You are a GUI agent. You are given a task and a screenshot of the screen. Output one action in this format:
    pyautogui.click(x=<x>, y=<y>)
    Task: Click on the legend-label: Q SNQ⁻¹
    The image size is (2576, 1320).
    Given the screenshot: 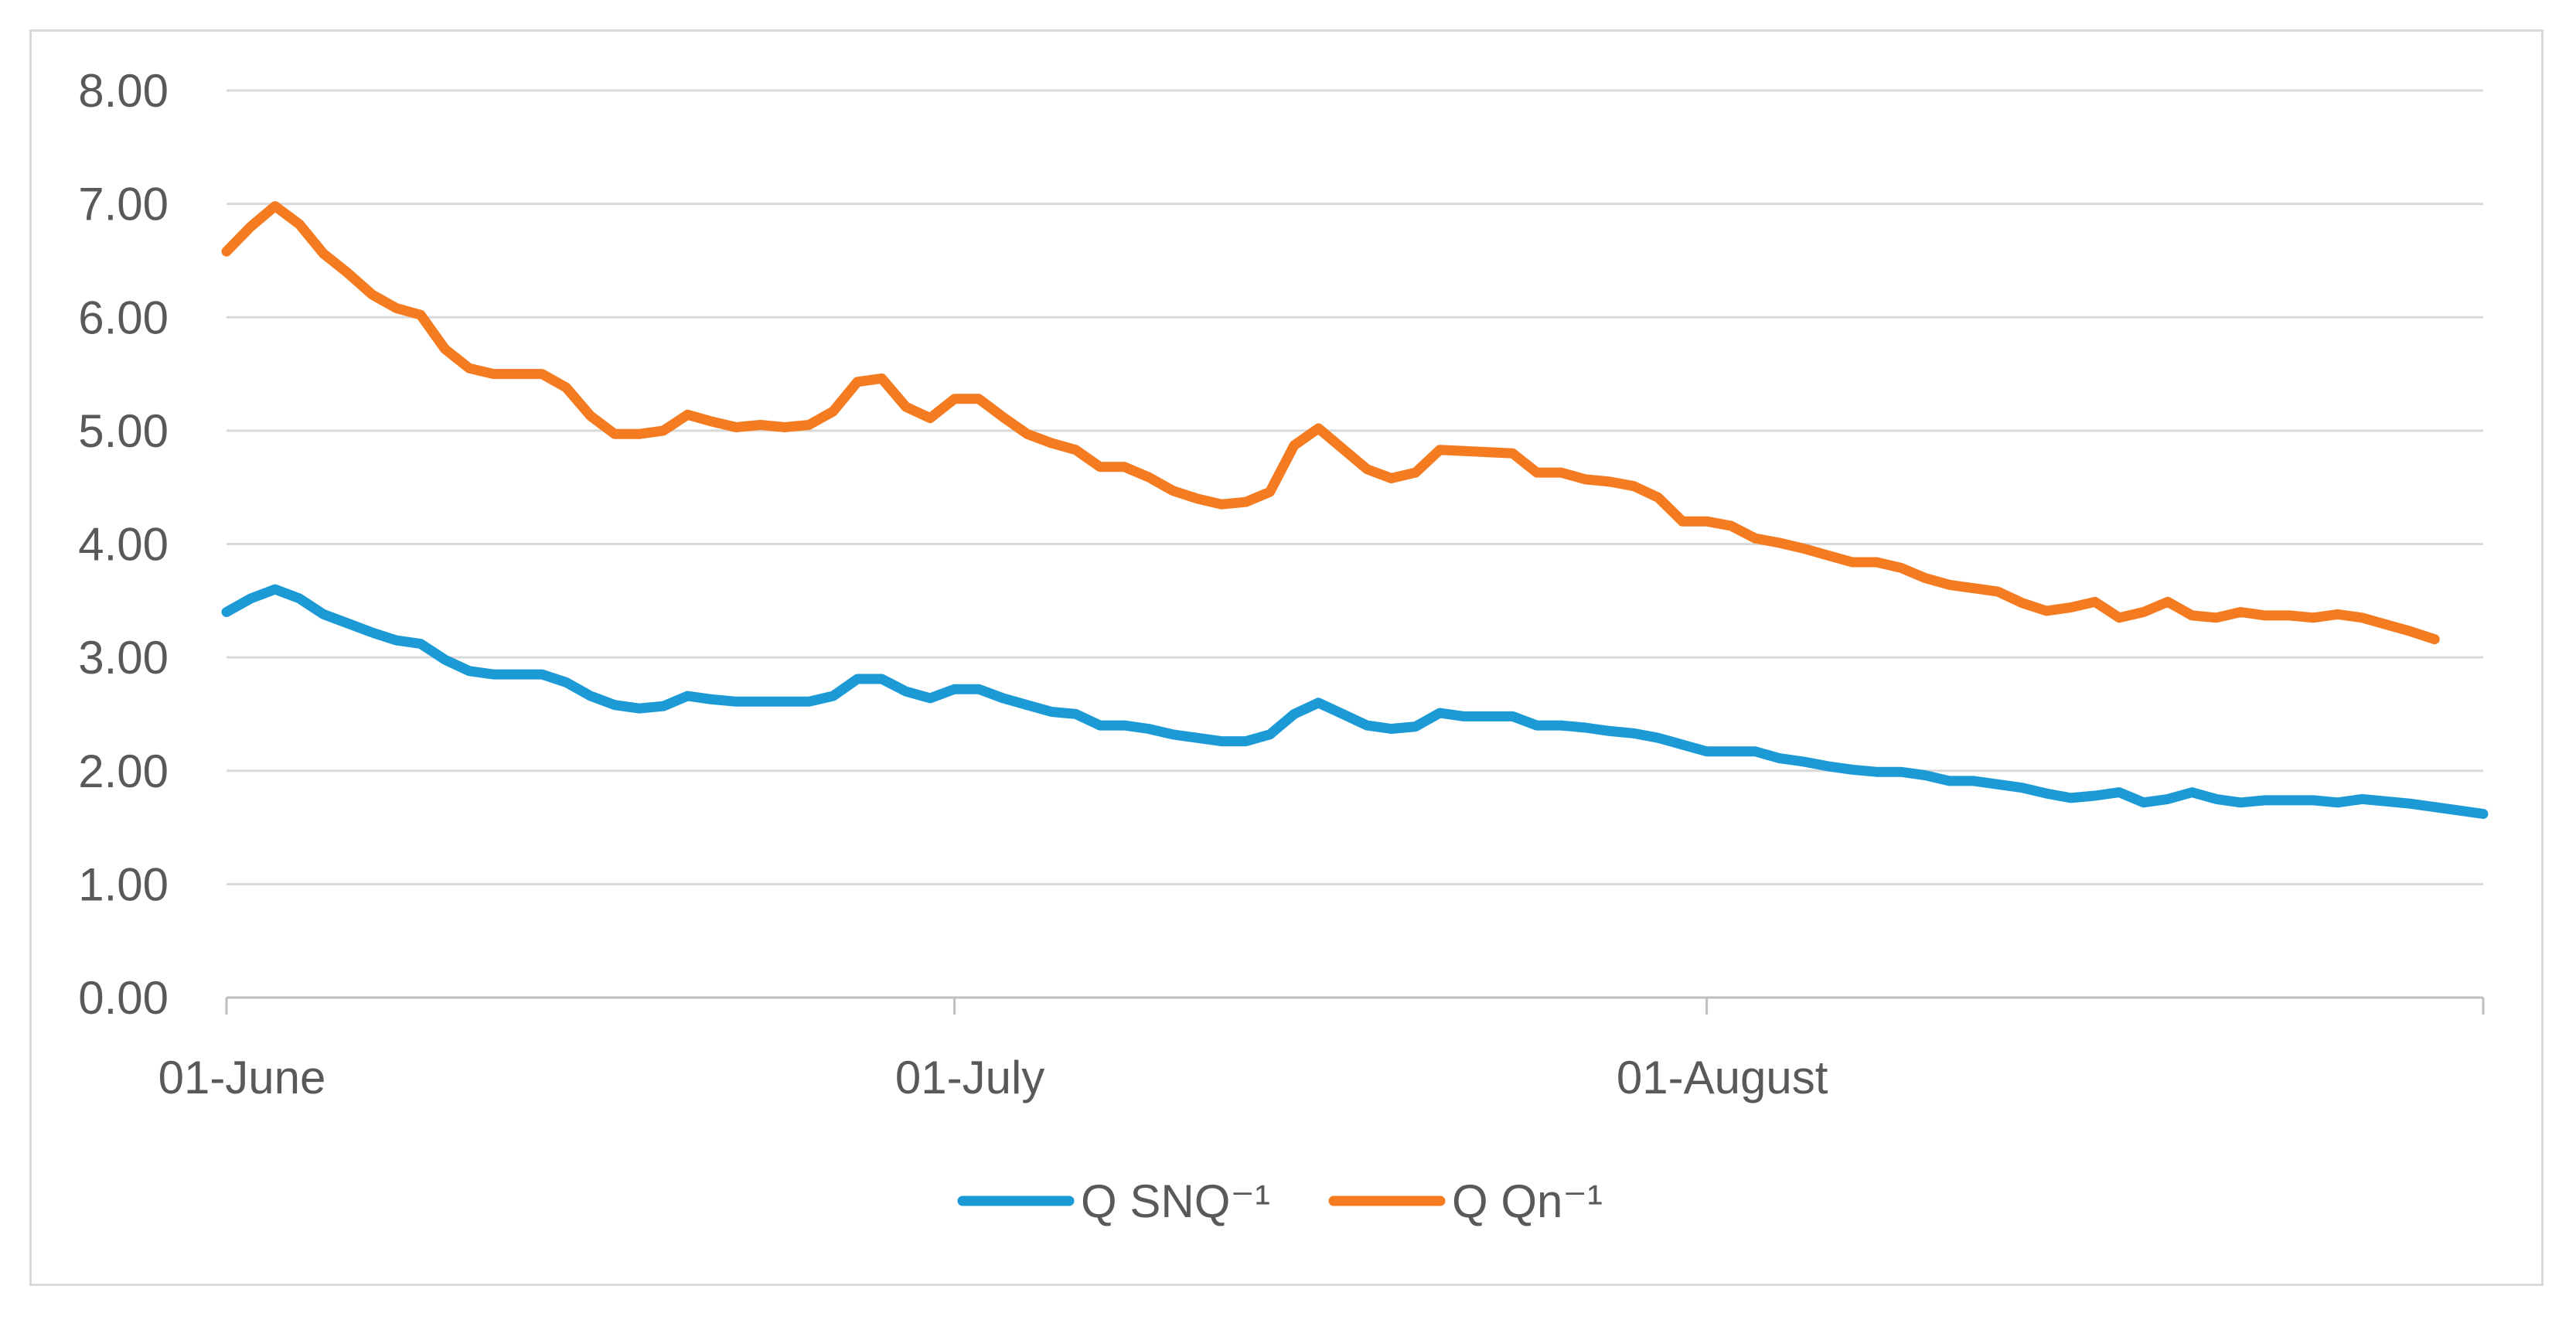 What is the action you would take?
    pyautogui.click(x=1175, y=1201)
    